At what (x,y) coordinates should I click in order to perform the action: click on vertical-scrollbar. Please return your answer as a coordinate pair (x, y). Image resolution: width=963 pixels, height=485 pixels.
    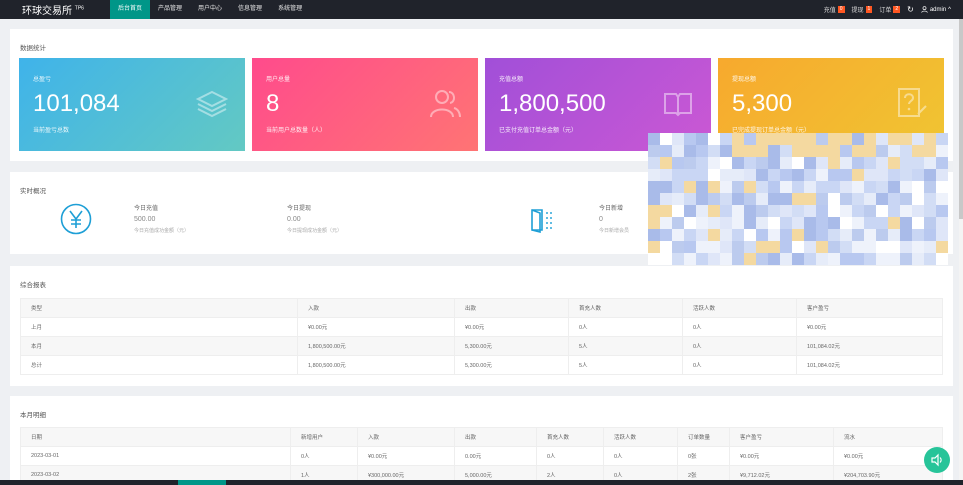
    Looking at the image, I should click on (961, 249).